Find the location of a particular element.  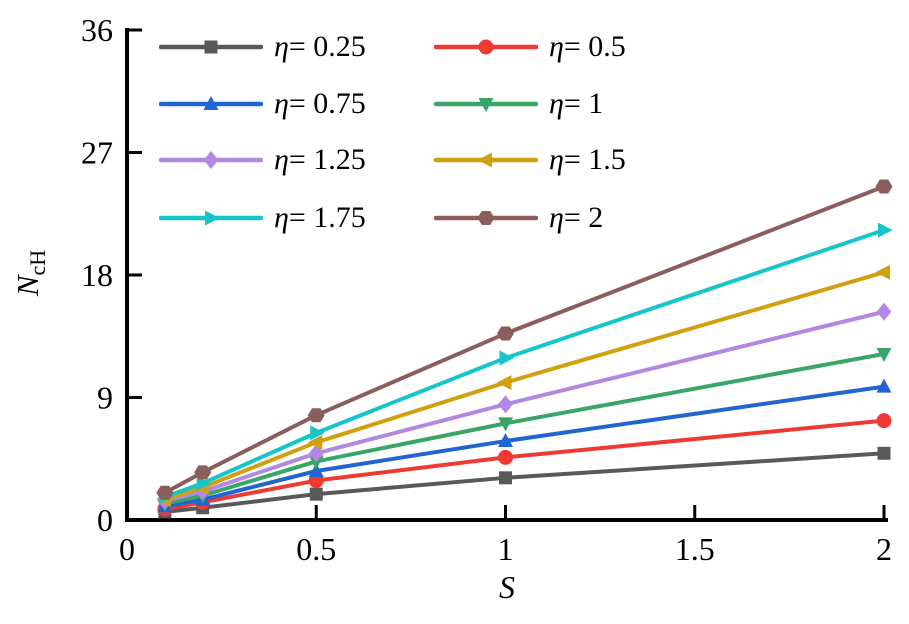

y-tick-label: 18 is located at coordinates (97, 275).